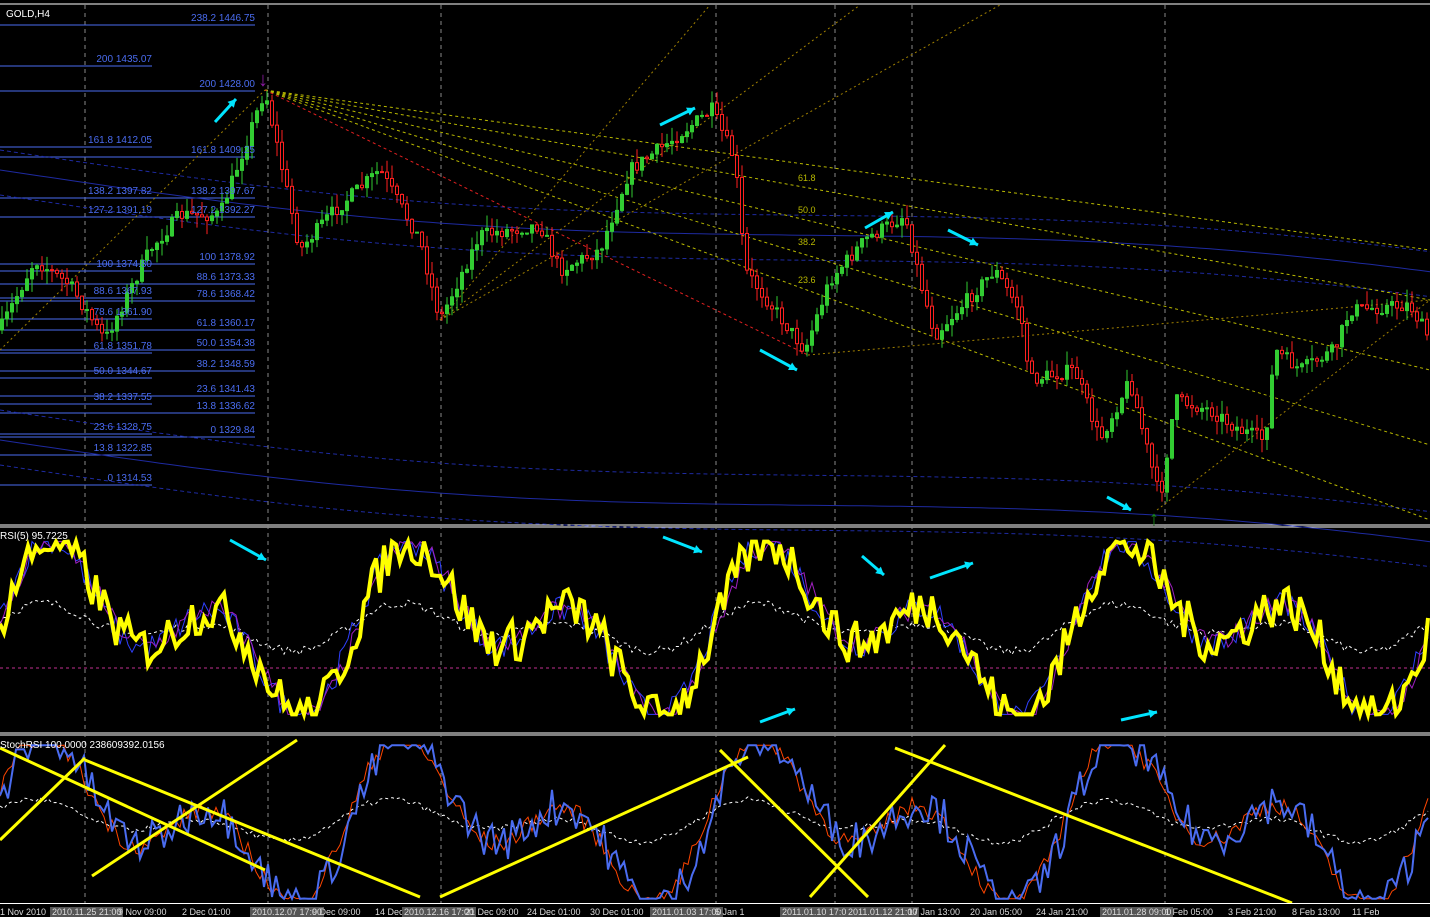  What do you see at coordinates (934, 912) in the screenshot?
I see `time-axis-label: 17 Jan 13:00` at bounding box center [934, 912].